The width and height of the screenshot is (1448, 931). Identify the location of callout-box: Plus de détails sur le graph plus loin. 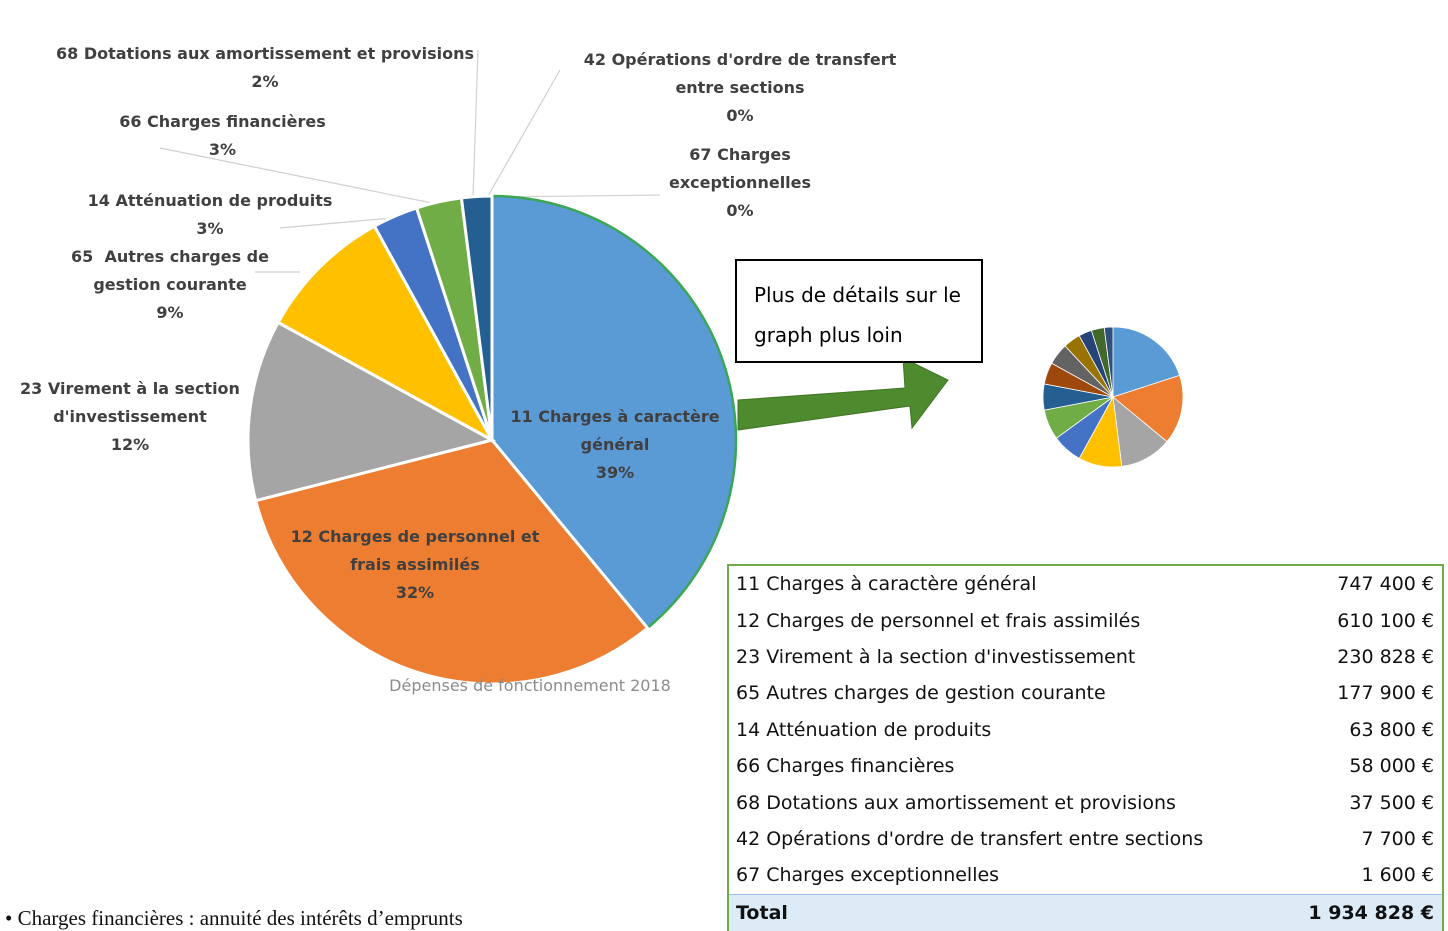
(859, 311).